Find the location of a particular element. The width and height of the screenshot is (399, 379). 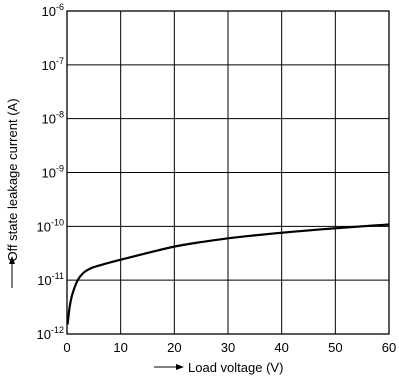

y-tick-label: 10⁻⁶ is located at coordinates (53, 10).